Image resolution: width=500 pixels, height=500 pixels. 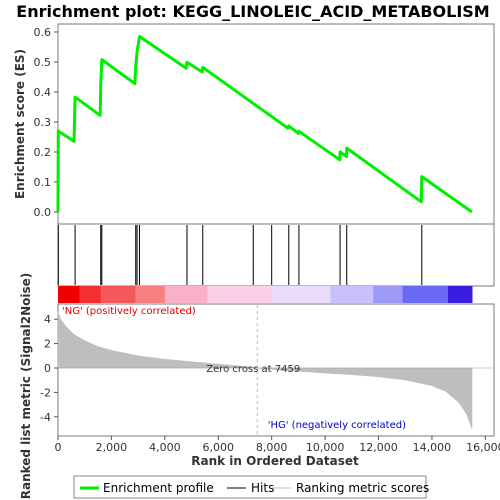 I want to click on metric-y-ticks: -4 -2 0 2 4, so click(x=49, y=368).